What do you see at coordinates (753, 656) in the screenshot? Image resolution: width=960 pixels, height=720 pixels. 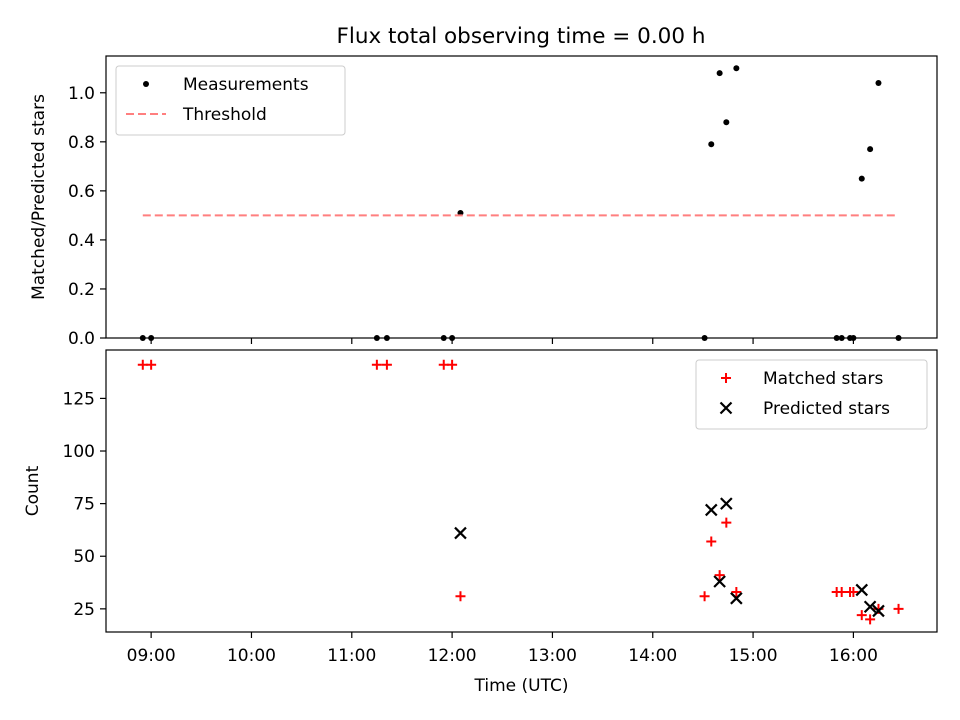 I see `x-tick-label: 15:00` at bounding box center [753, 656].